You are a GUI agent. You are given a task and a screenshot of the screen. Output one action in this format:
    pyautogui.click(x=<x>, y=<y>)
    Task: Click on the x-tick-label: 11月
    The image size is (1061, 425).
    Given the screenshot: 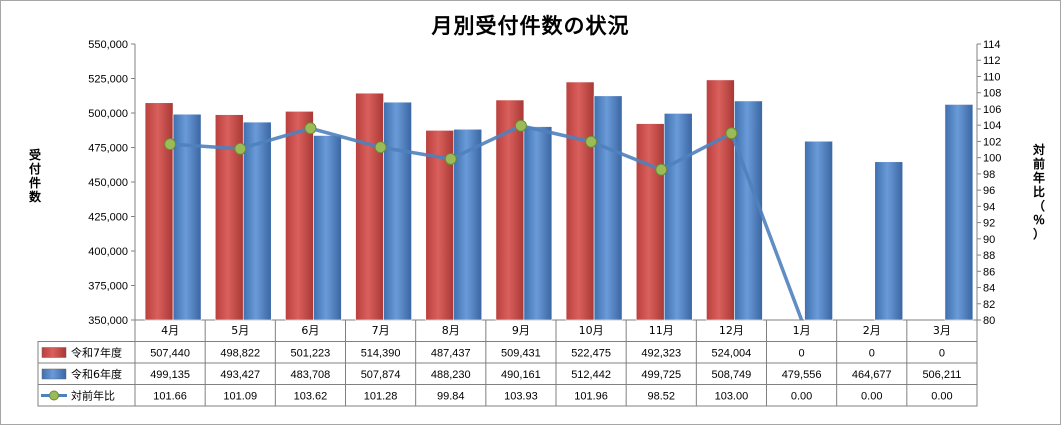 What is the action you would take?
    pyautogui.click(x=661, y=330)
    